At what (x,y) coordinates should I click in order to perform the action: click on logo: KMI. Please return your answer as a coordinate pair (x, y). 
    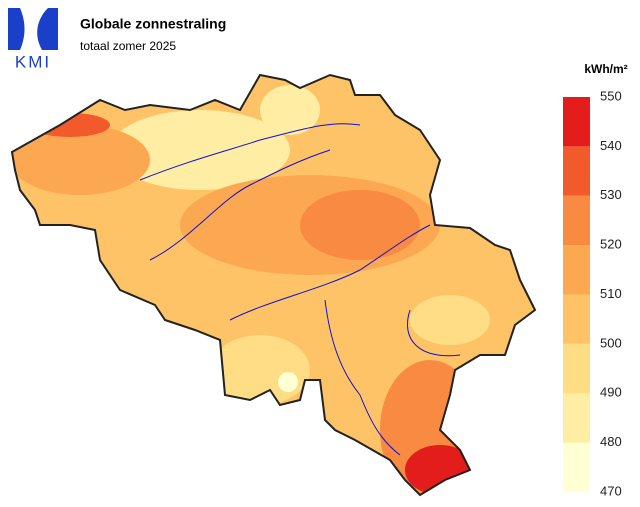
    Looking at the image, I should click on (33, 39).